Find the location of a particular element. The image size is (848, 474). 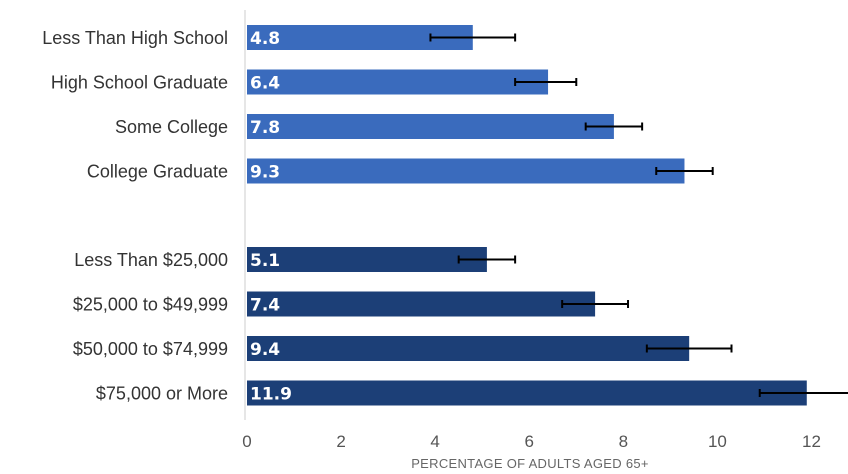

x-tick-label: 0 is located at coordinates (246, 441).